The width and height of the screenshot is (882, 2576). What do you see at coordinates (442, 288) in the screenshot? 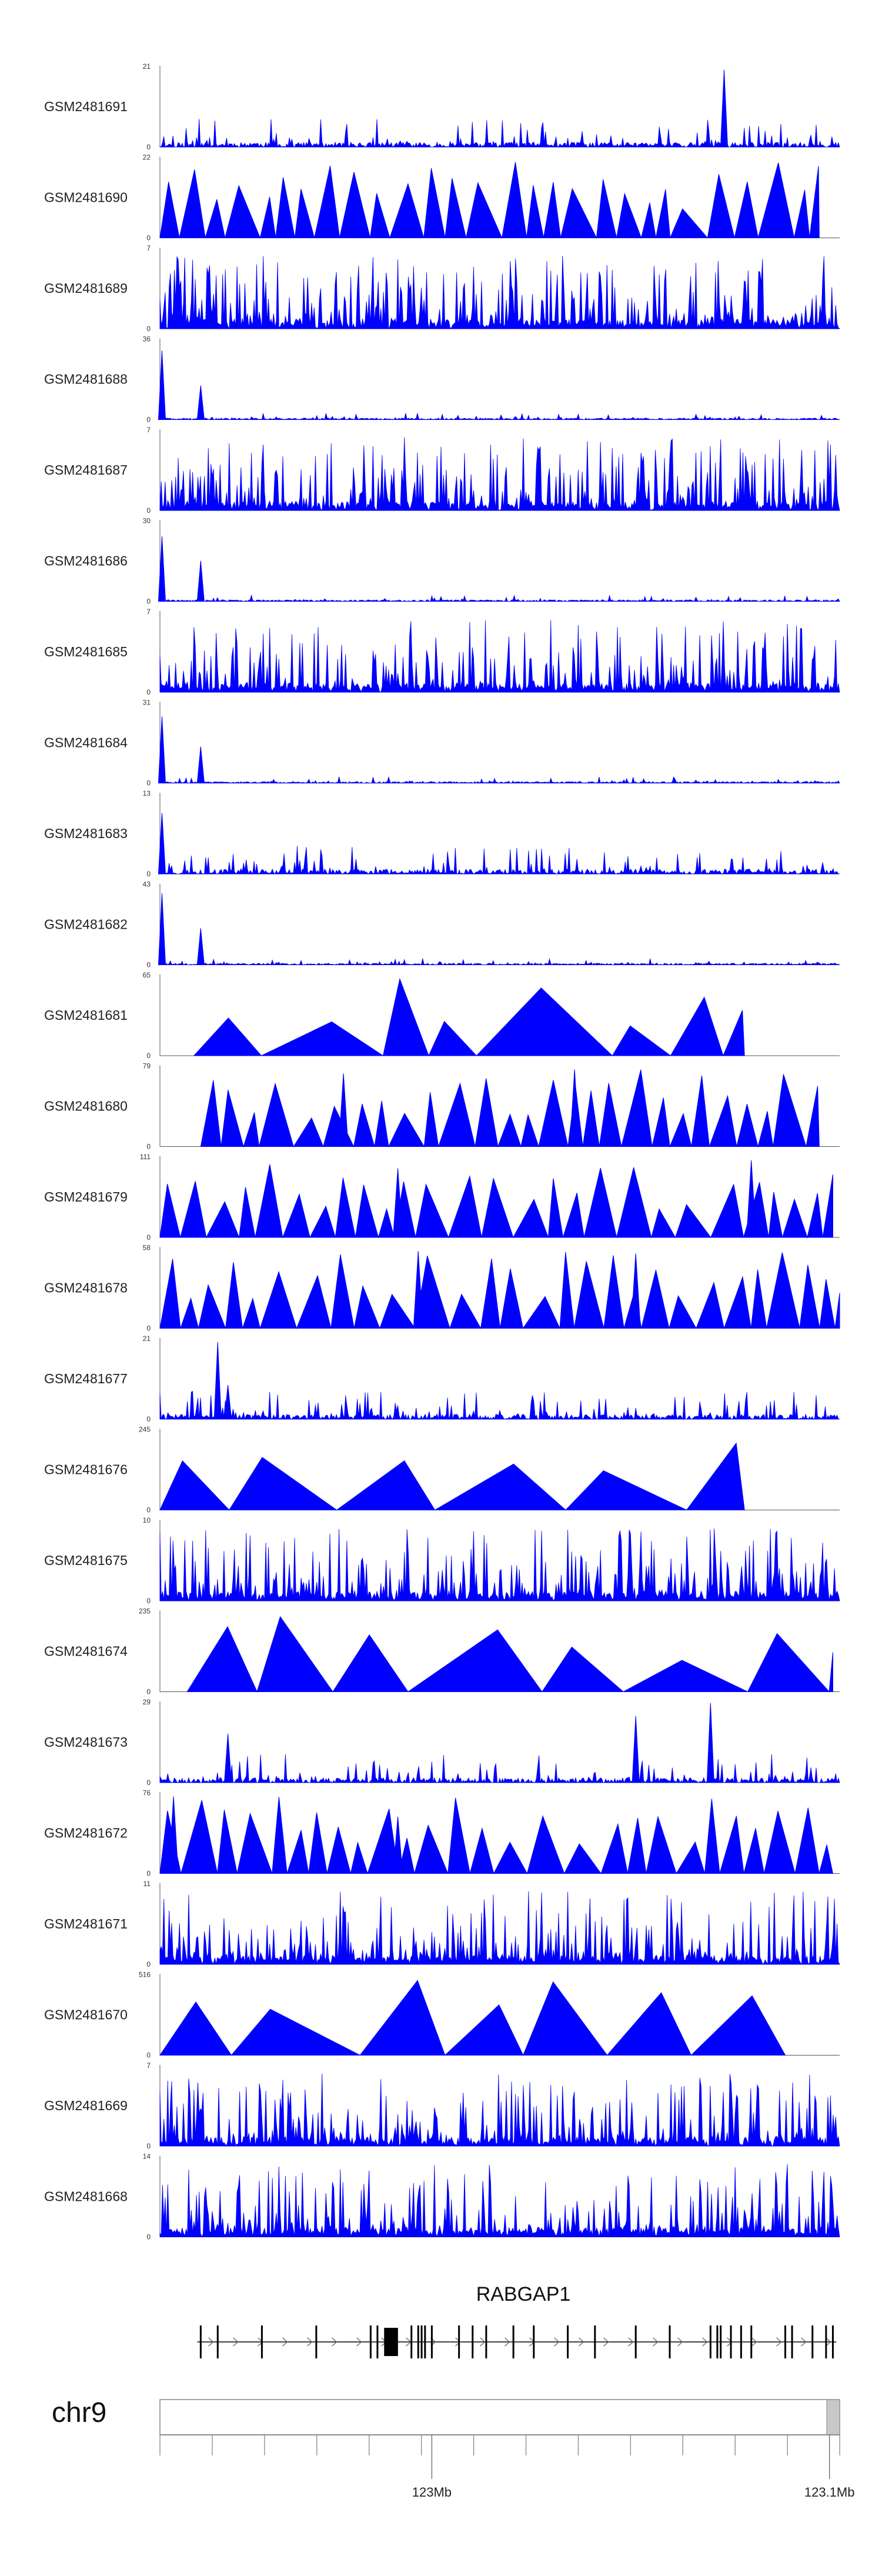
I see `track-GSM2481689: GSM2481689 7 0` at bounding box center [442, 288].